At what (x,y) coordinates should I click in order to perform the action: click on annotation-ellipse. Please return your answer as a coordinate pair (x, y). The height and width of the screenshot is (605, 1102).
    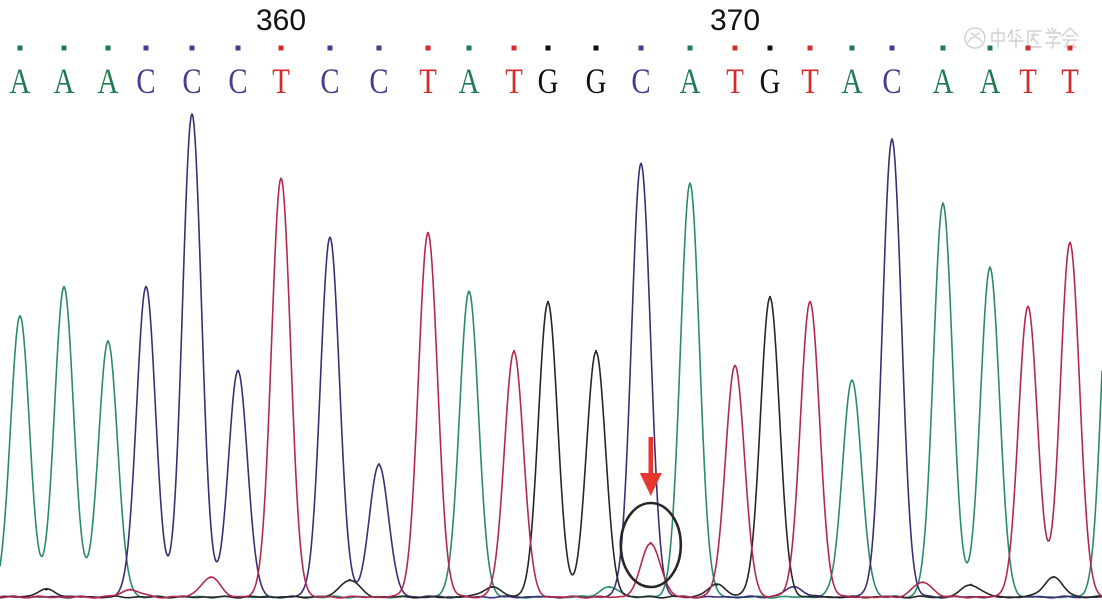
    Looking at the image, I should click on (651, 545).